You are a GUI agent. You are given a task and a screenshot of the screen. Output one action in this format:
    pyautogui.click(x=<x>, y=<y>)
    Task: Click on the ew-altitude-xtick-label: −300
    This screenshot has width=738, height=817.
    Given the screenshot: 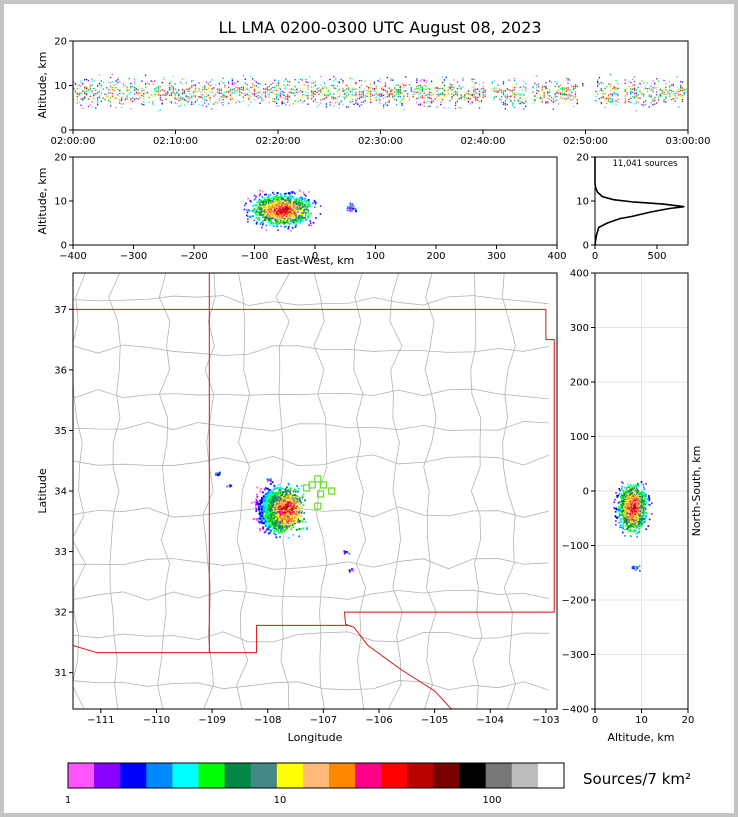 What is the action you would take?
    pyautogui.click(x=133, y=256)
    